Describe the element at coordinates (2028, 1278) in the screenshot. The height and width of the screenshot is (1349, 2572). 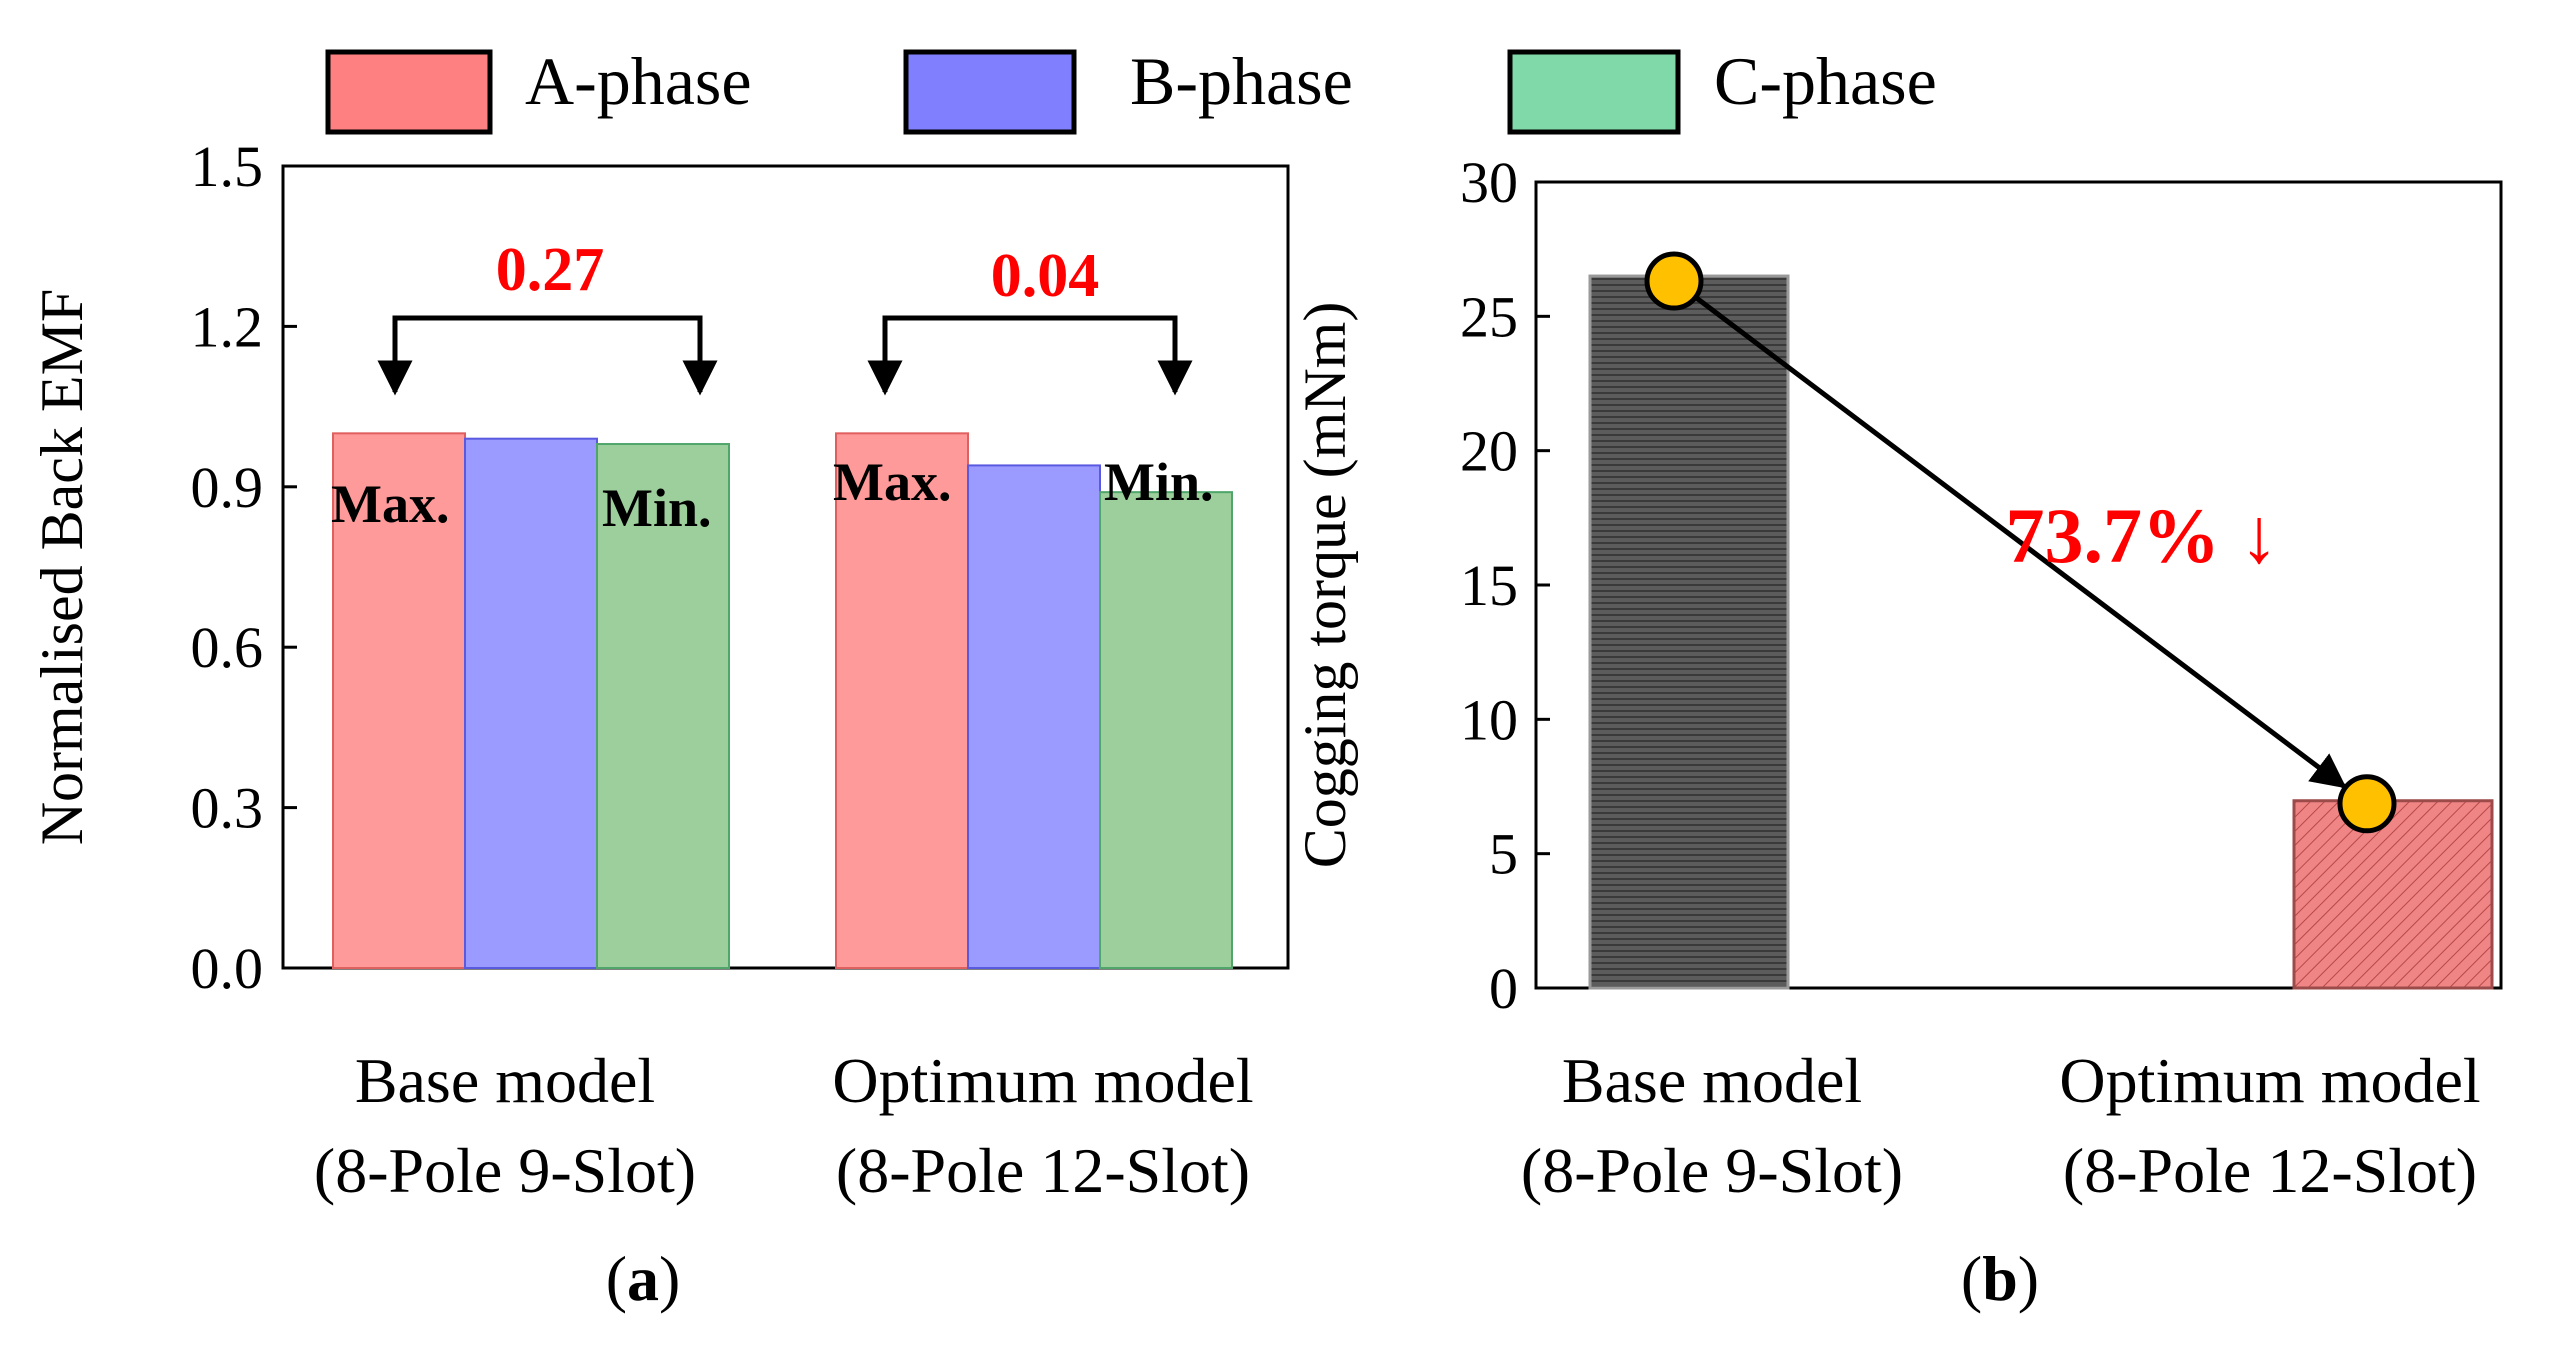
I see `panel-label-b-close: )` at that location.